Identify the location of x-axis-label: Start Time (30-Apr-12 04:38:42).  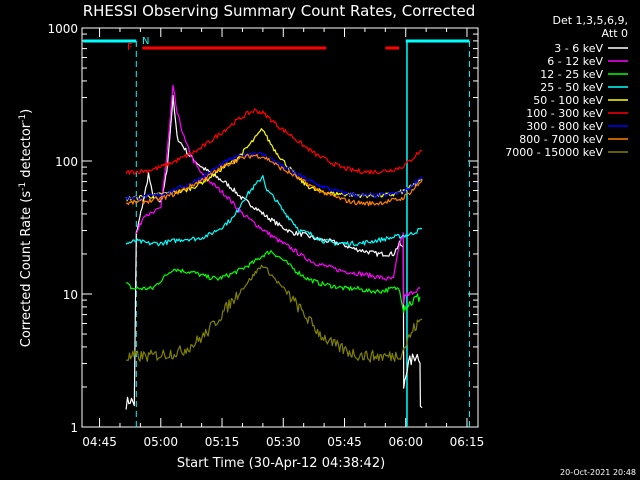
(281, 463).